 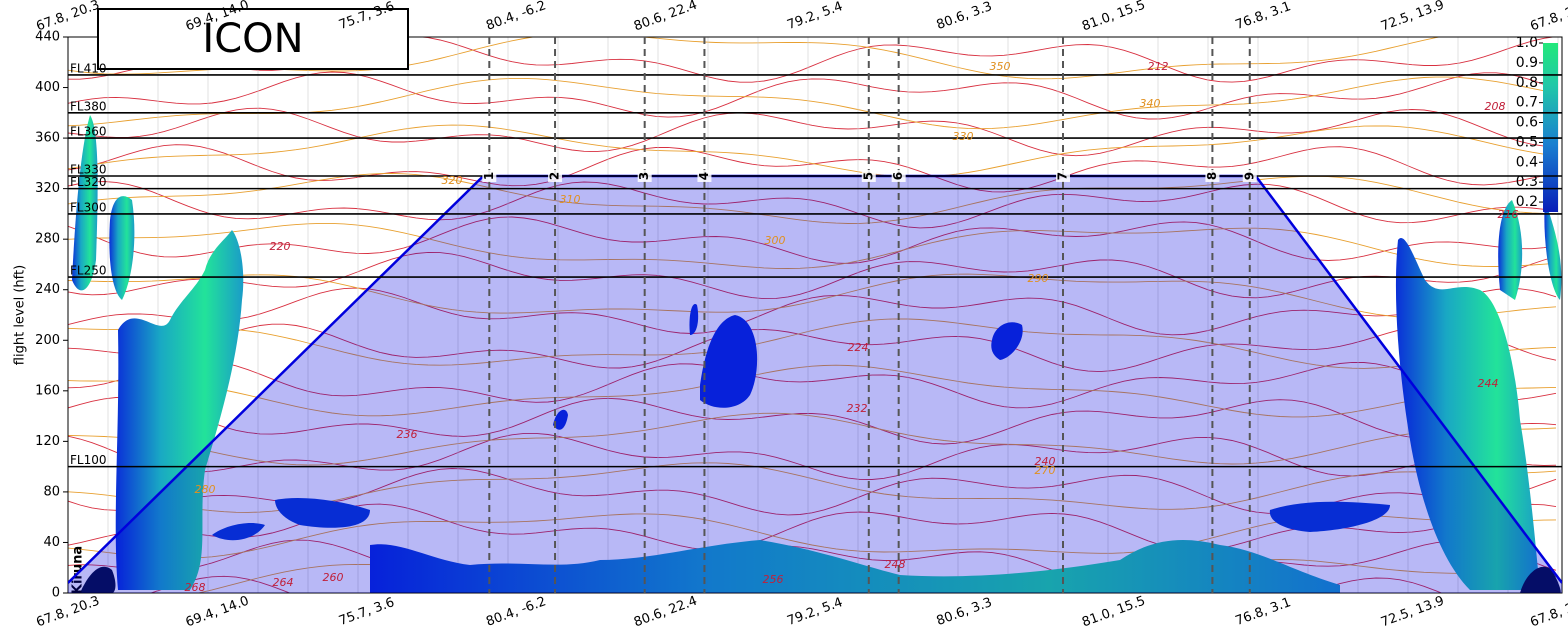 I want to click on temperature-label: 260, so click(x=333, y=577).